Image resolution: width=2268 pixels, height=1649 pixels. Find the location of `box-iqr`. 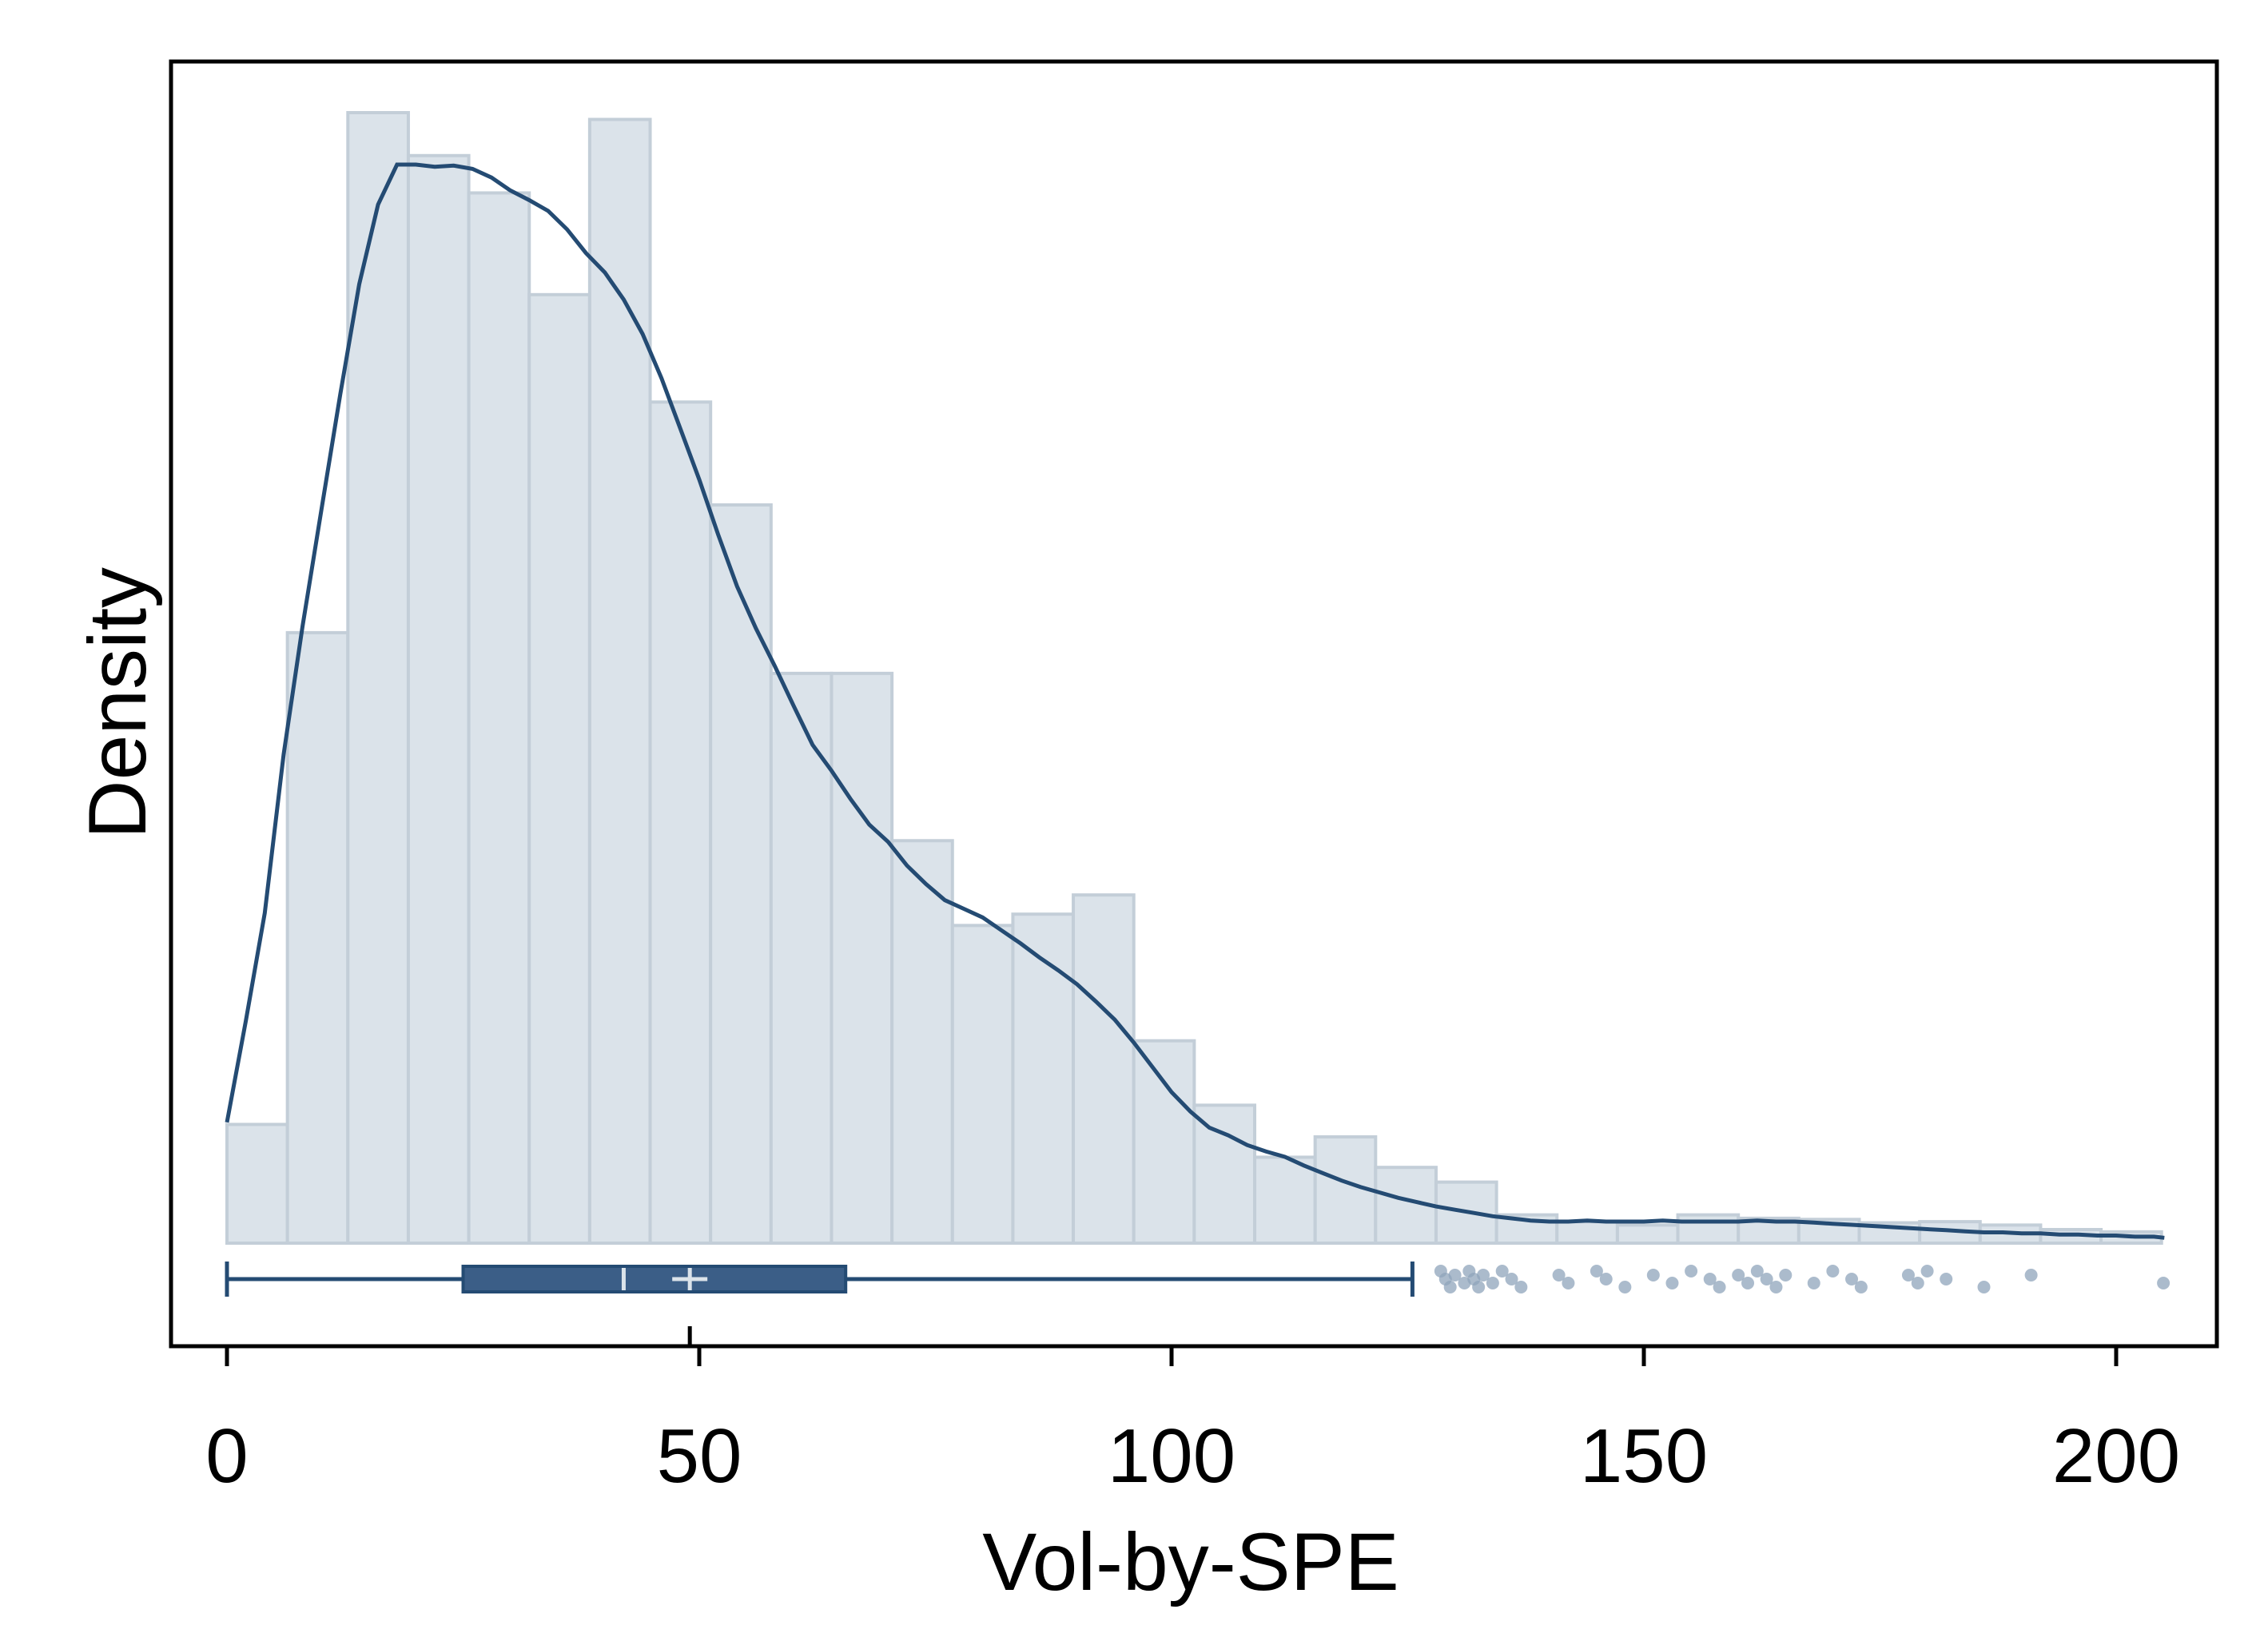

box-iqr is located at coordinates (654, 1279).